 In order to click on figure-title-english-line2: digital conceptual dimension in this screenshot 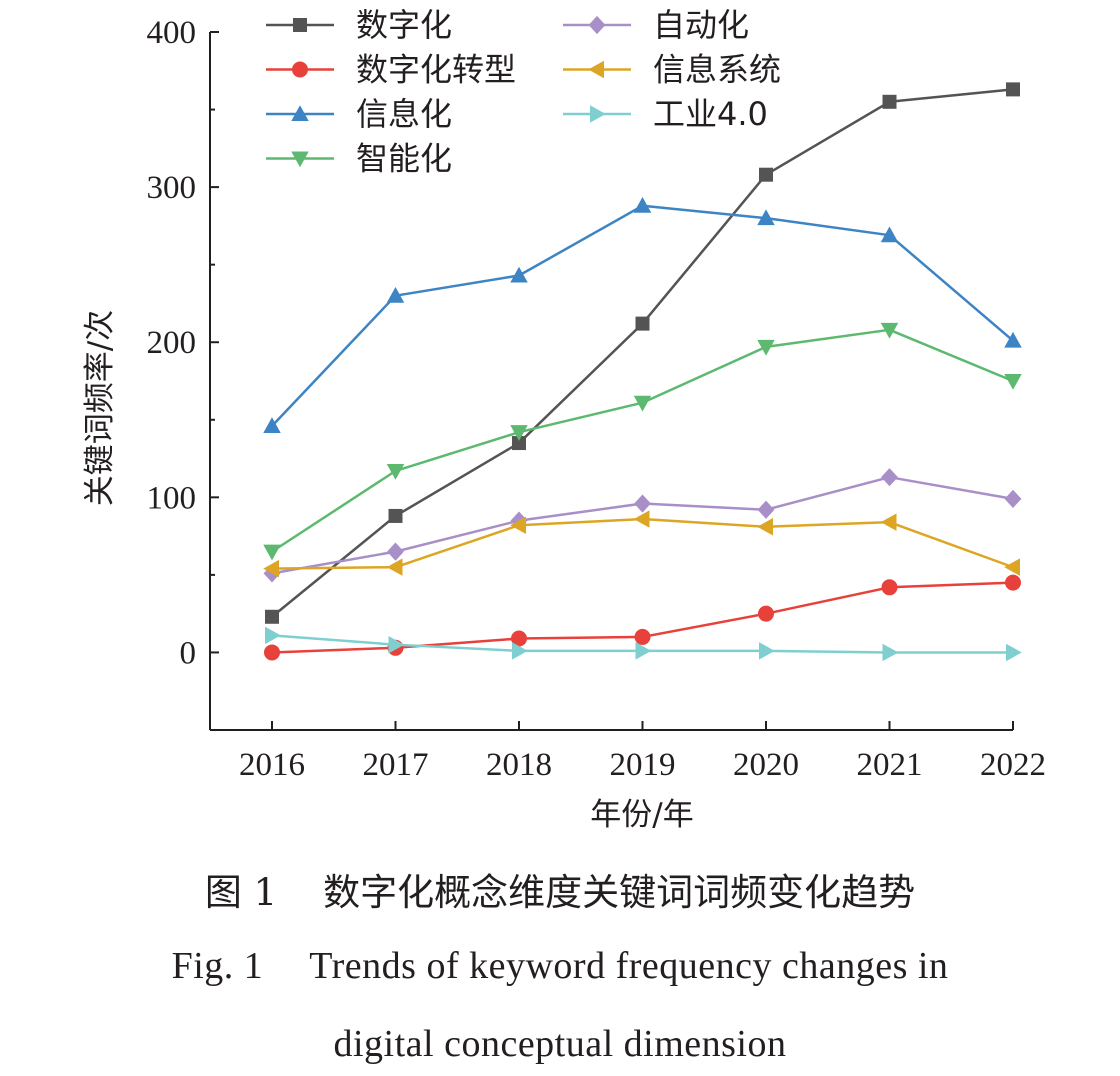, I will do `click(560, 1044)`.